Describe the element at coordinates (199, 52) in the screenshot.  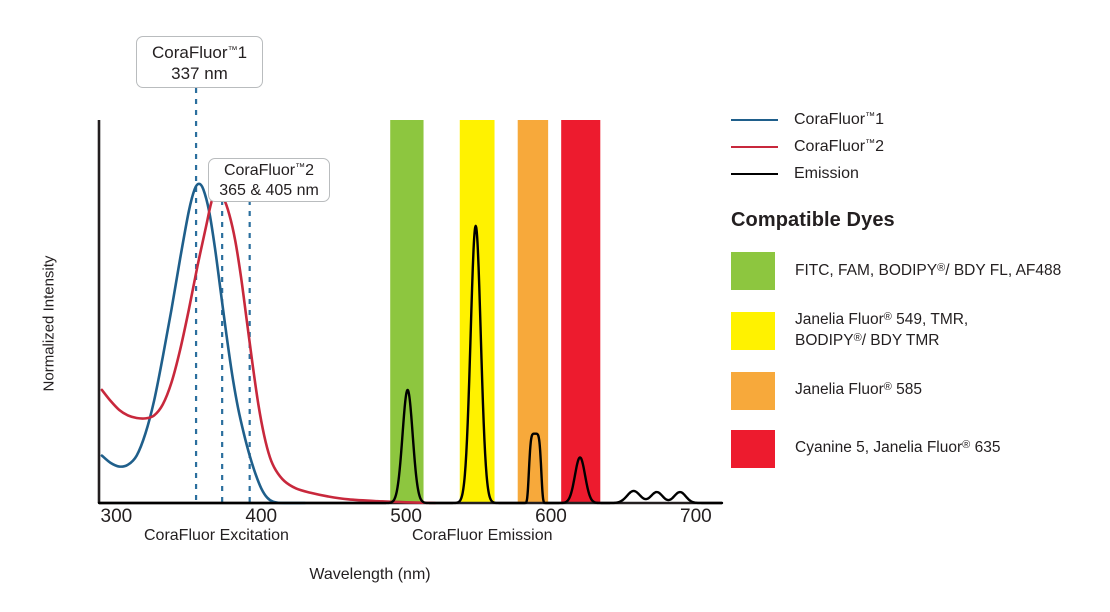
I see `annotation-corafluor1-title: CoraFluor™1` at that location.